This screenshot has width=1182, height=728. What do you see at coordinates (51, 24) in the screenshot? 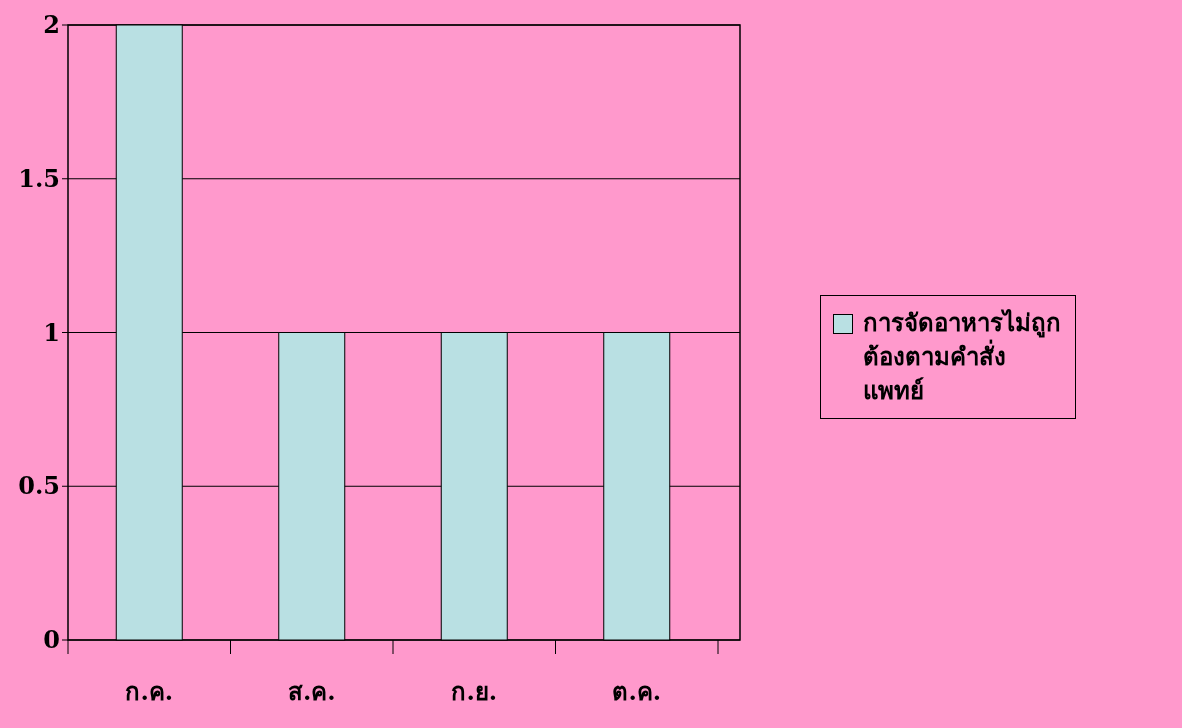
I see `y-tick-label: 2` at bounding box center [51, 24].